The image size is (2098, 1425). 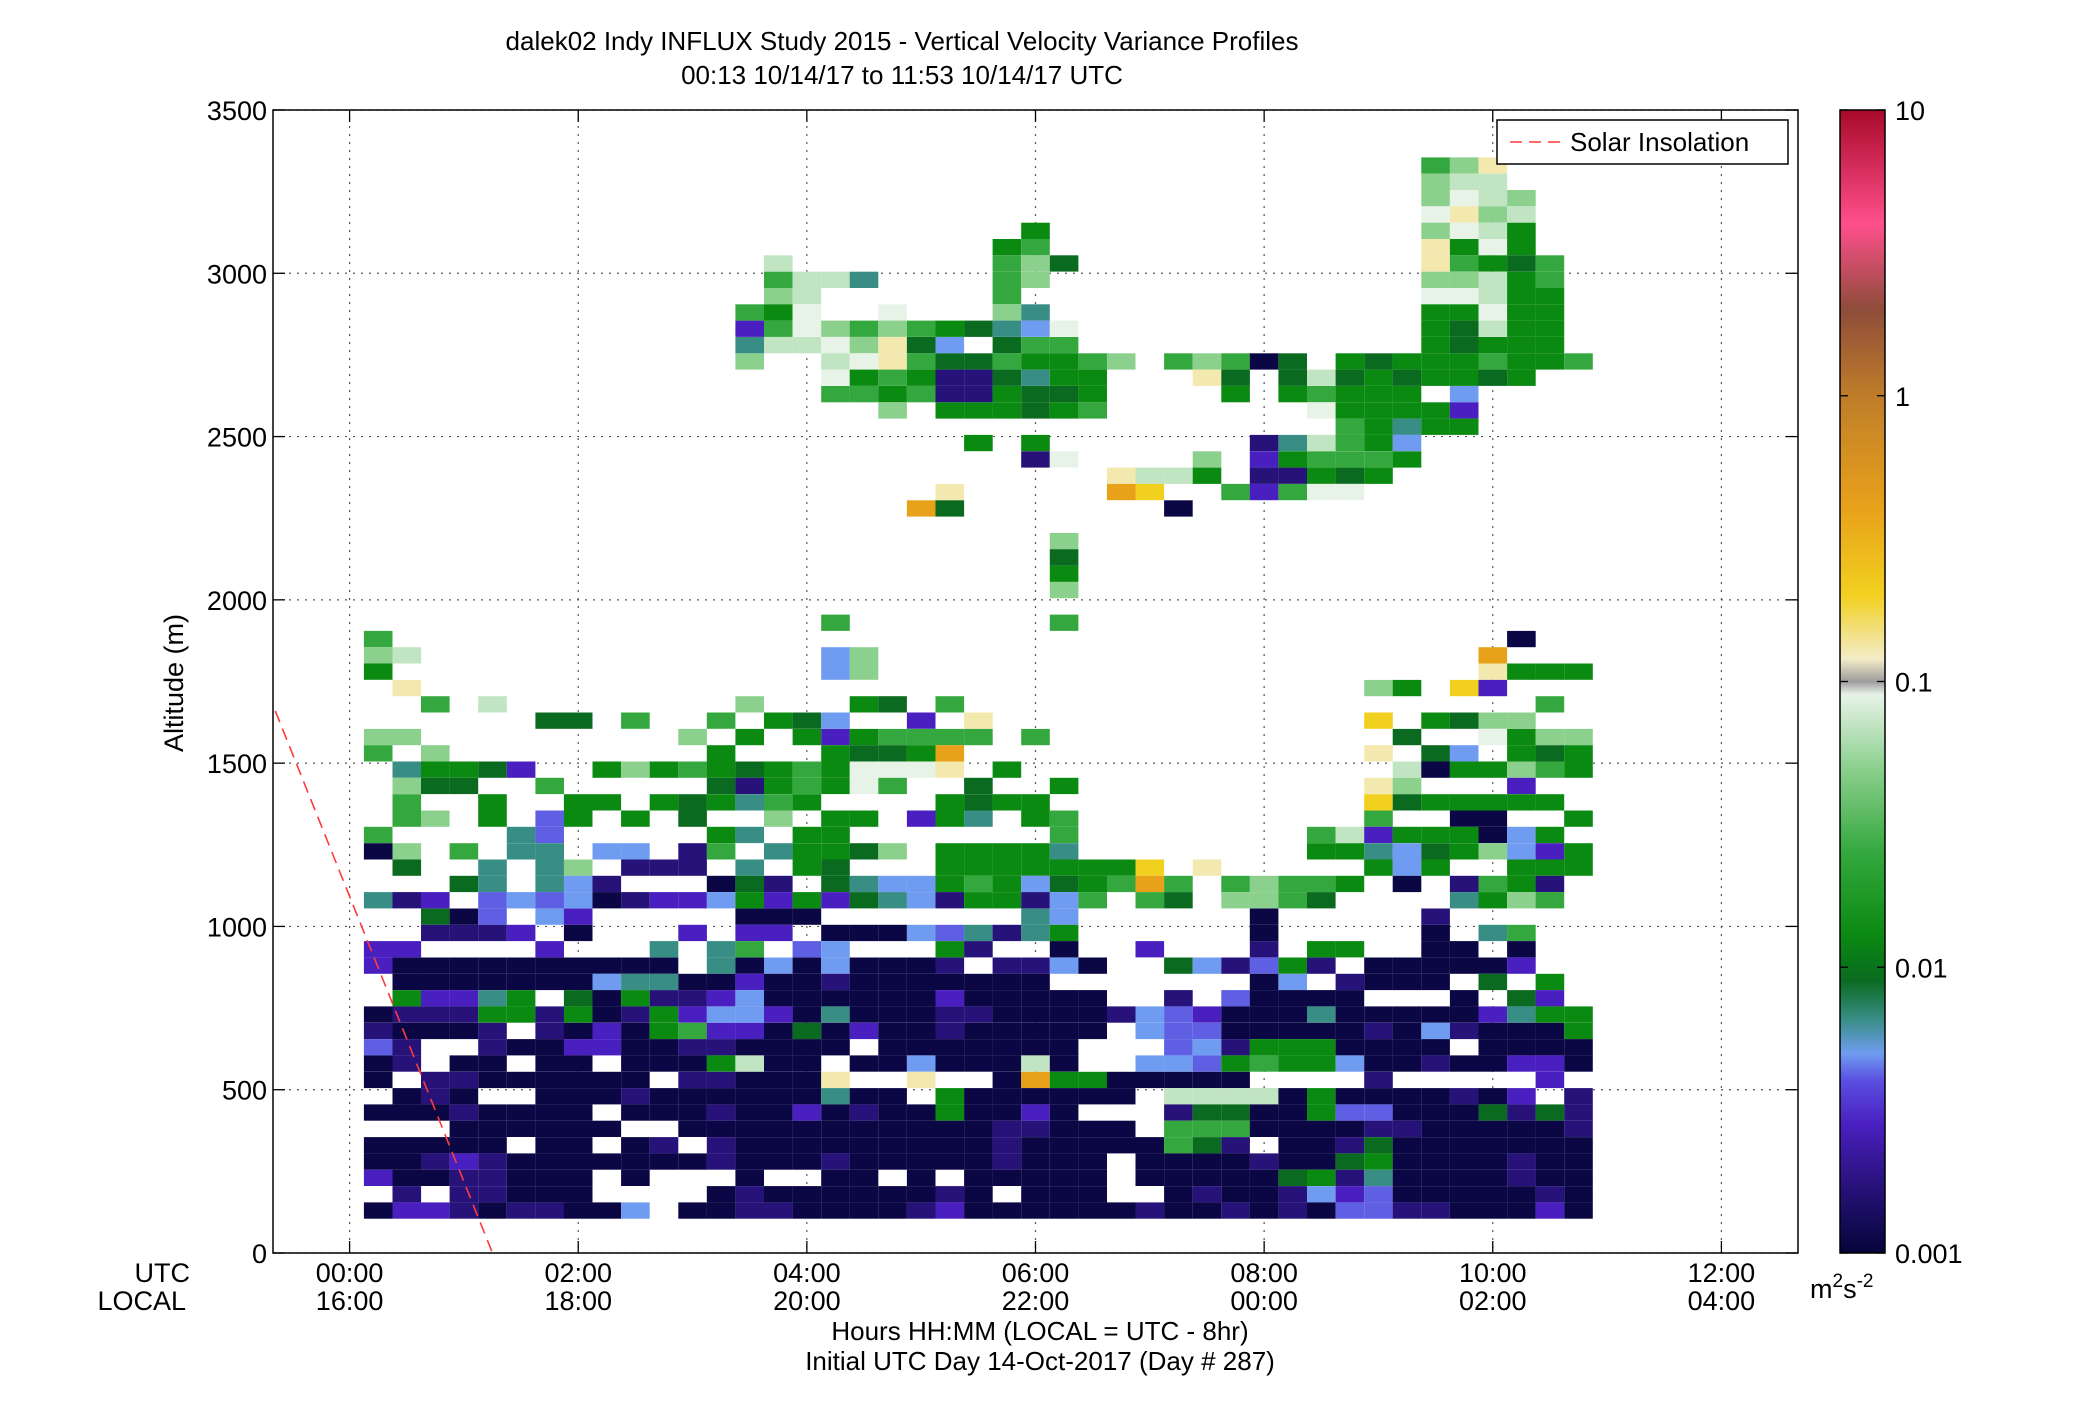 I want to click on x-tick-label-local: 22:00, so click(x=1036, y=1301).